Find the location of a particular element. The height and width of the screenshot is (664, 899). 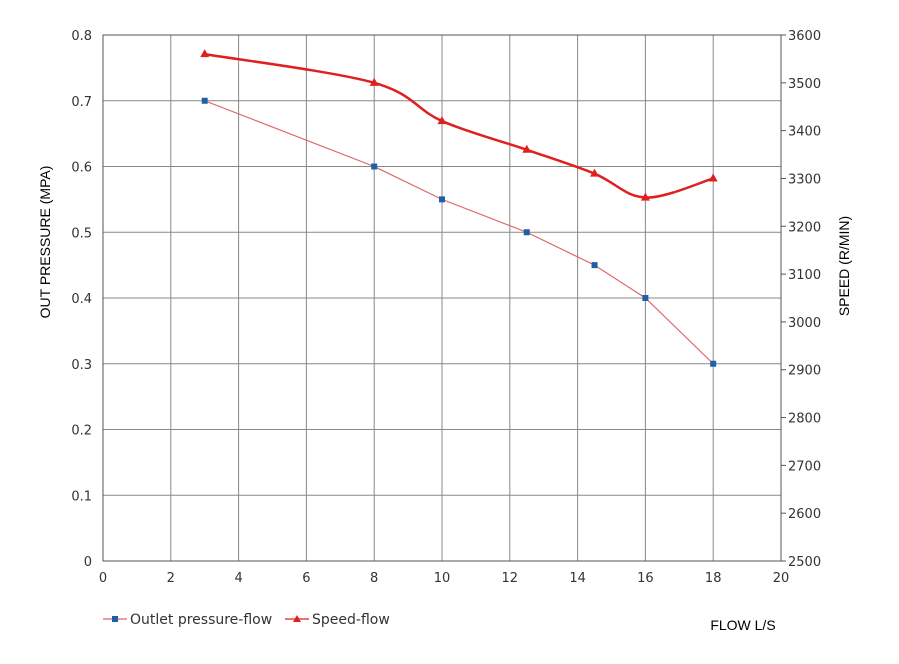

y-right-tick-label: 3500 is located at coordinates (804, 84).